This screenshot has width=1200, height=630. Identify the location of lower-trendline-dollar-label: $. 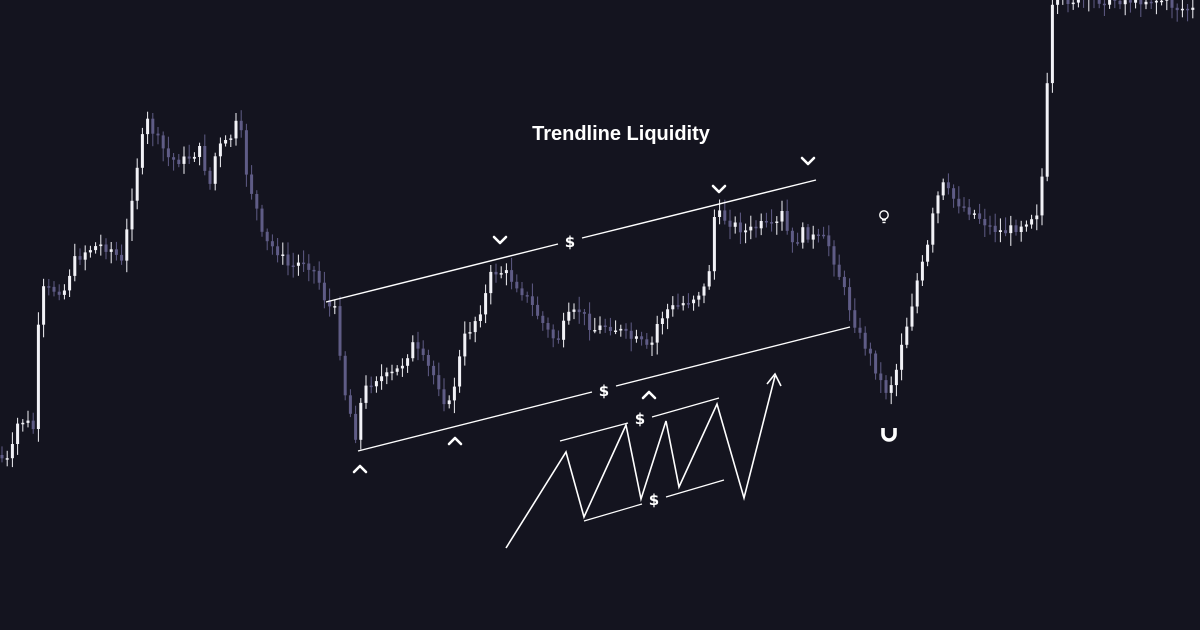
(604, 391).